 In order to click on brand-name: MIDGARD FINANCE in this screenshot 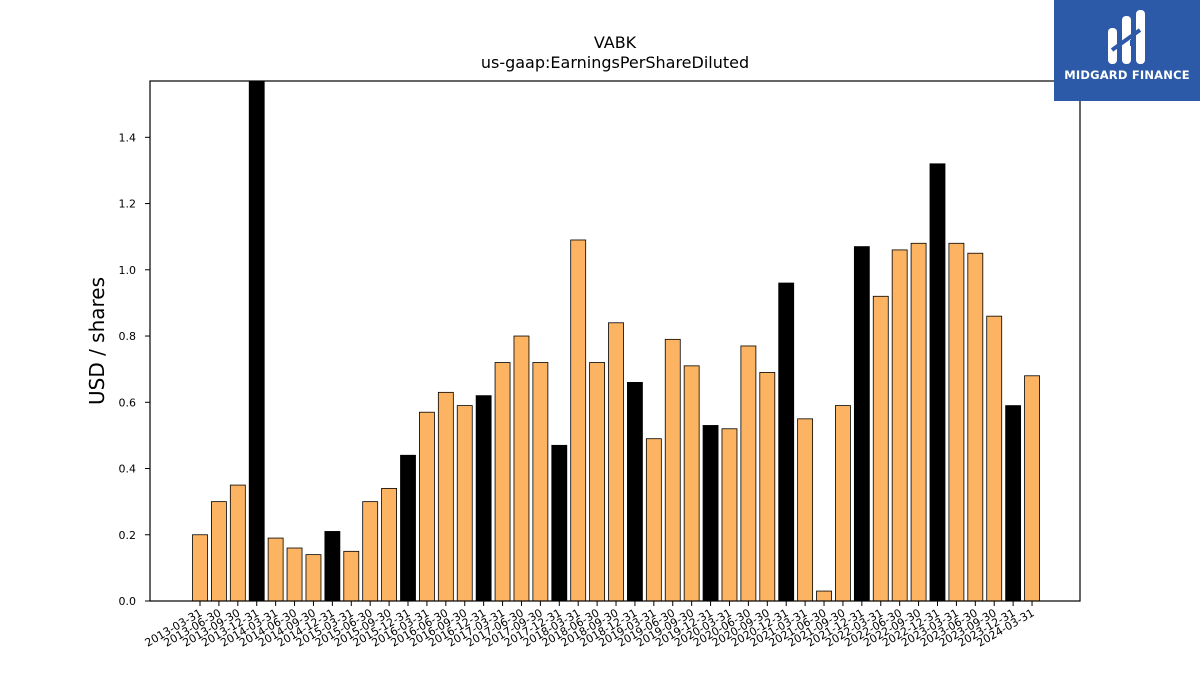, I will do `click(1127, 75)`.